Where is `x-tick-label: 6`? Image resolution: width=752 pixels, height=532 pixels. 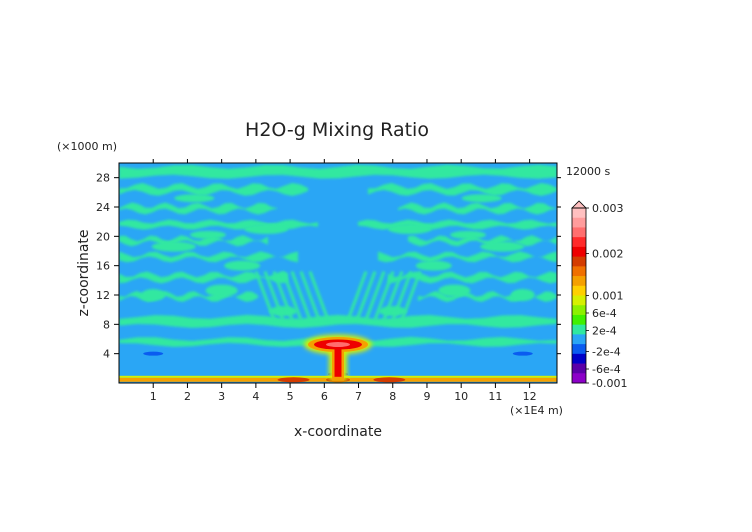 x-tick-label: 6 is located at coordinates (324, 396).